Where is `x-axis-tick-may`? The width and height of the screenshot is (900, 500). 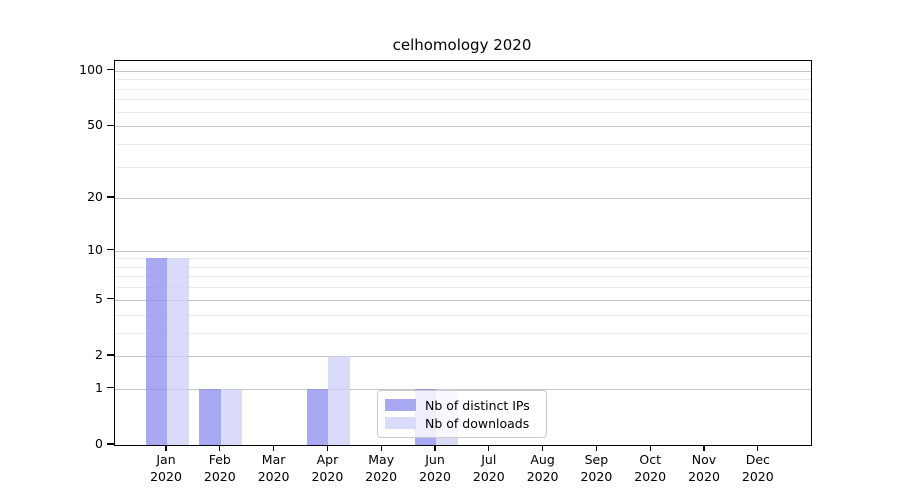
x-axis-tick-may is located at coordinates (381, 448).